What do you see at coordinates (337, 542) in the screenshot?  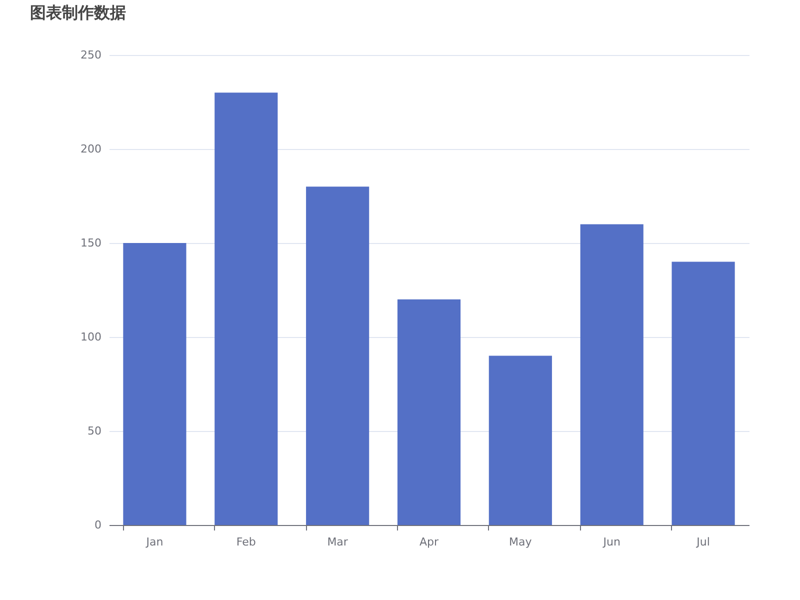 I see `x-tick-label: Mar` at bounding box center [337, 542].